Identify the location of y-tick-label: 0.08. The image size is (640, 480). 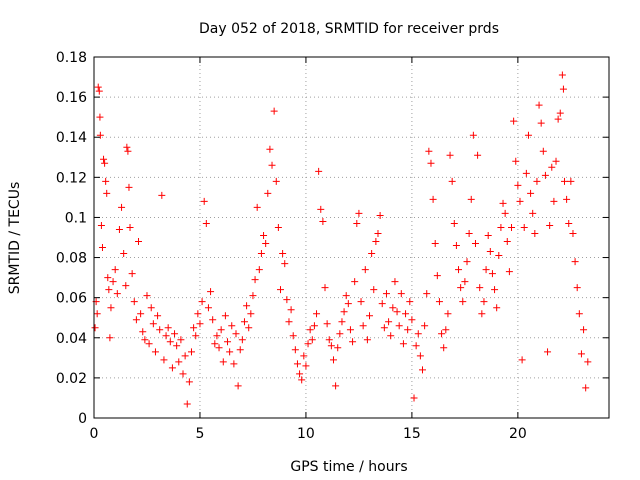
(71, 259).